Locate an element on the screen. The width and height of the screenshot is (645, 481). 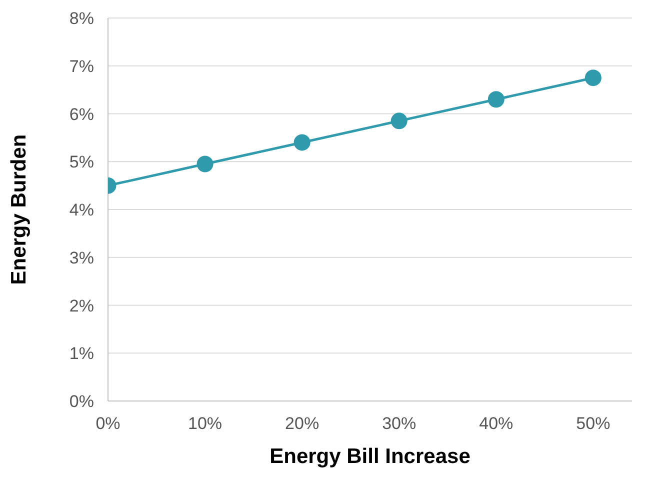
y-tick-label: 8% is located at coordinates (81, 18).